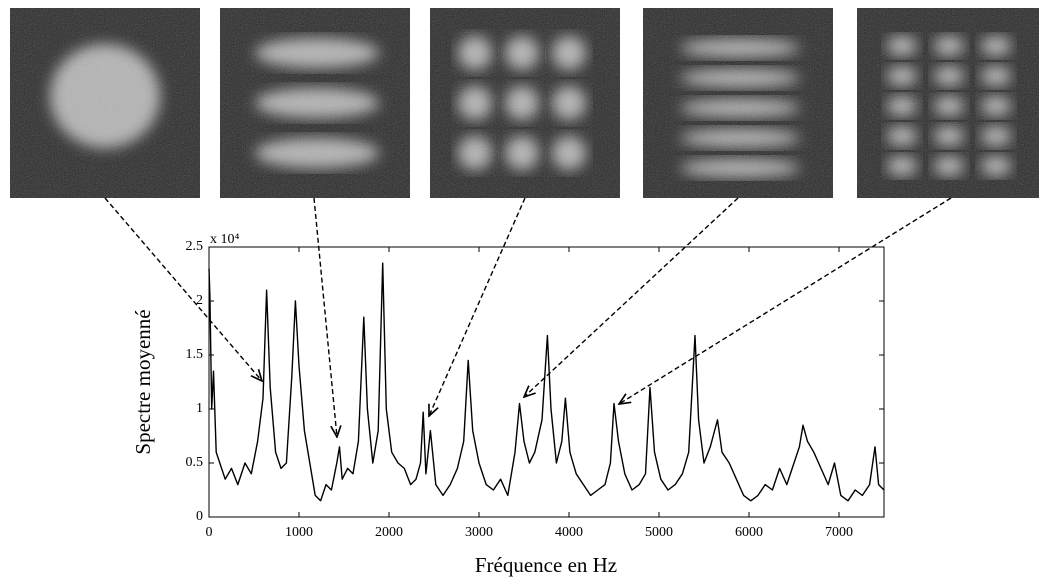 Image resolution: width=1039 pixels, height=585 pixels. Describe the element at coordinates (225, 239) in the screenshot. I see `y-multiplier: x 10⁴` at that location.